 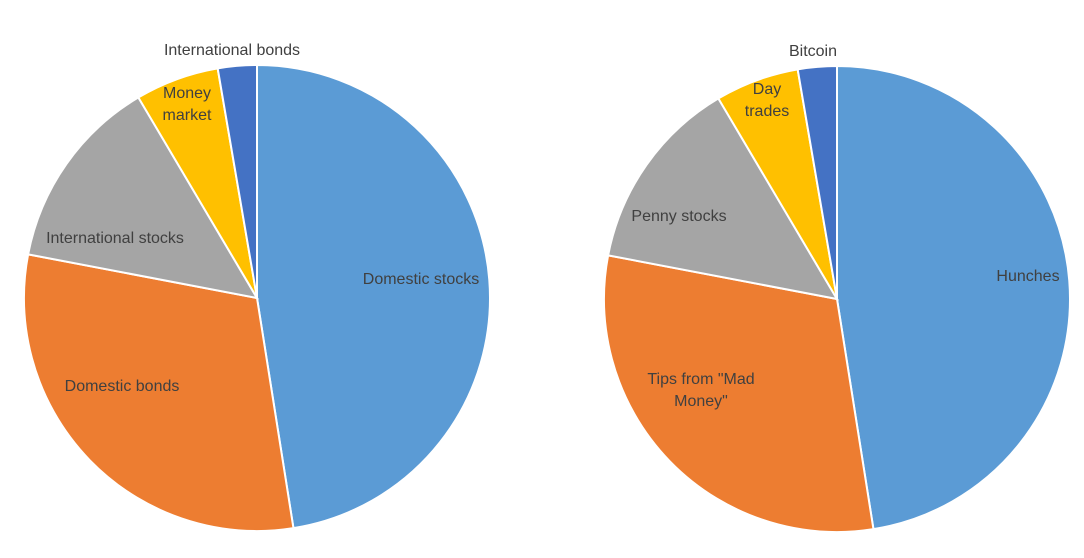 I want to click on slice-label-bitcoin: Bitcoin, so click(x=813, y=51).